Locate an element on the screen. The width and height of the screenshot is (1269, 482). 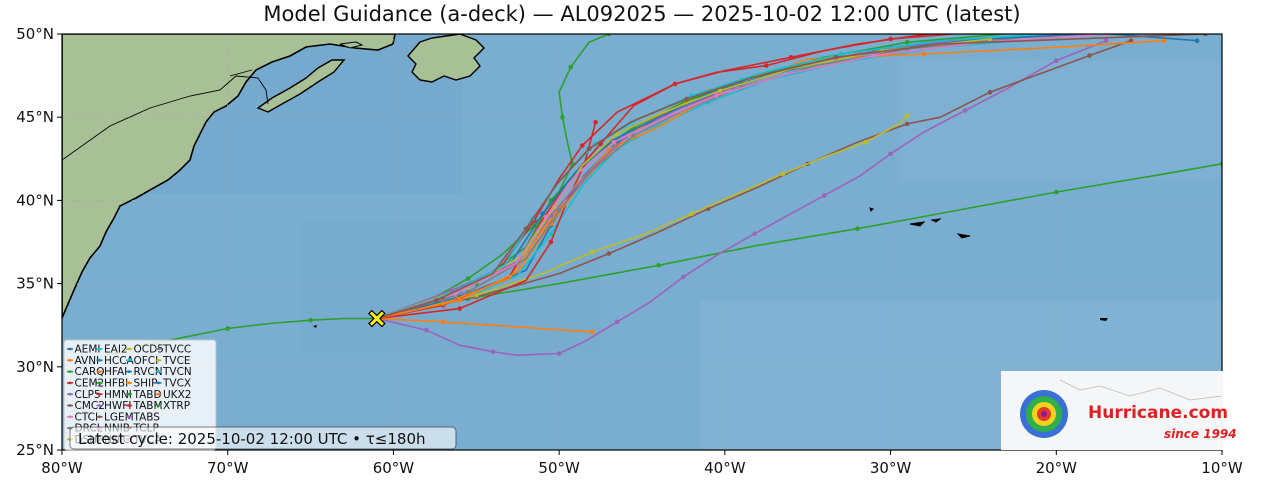
legend-label: HFBI is located at coordinates (116, 384).